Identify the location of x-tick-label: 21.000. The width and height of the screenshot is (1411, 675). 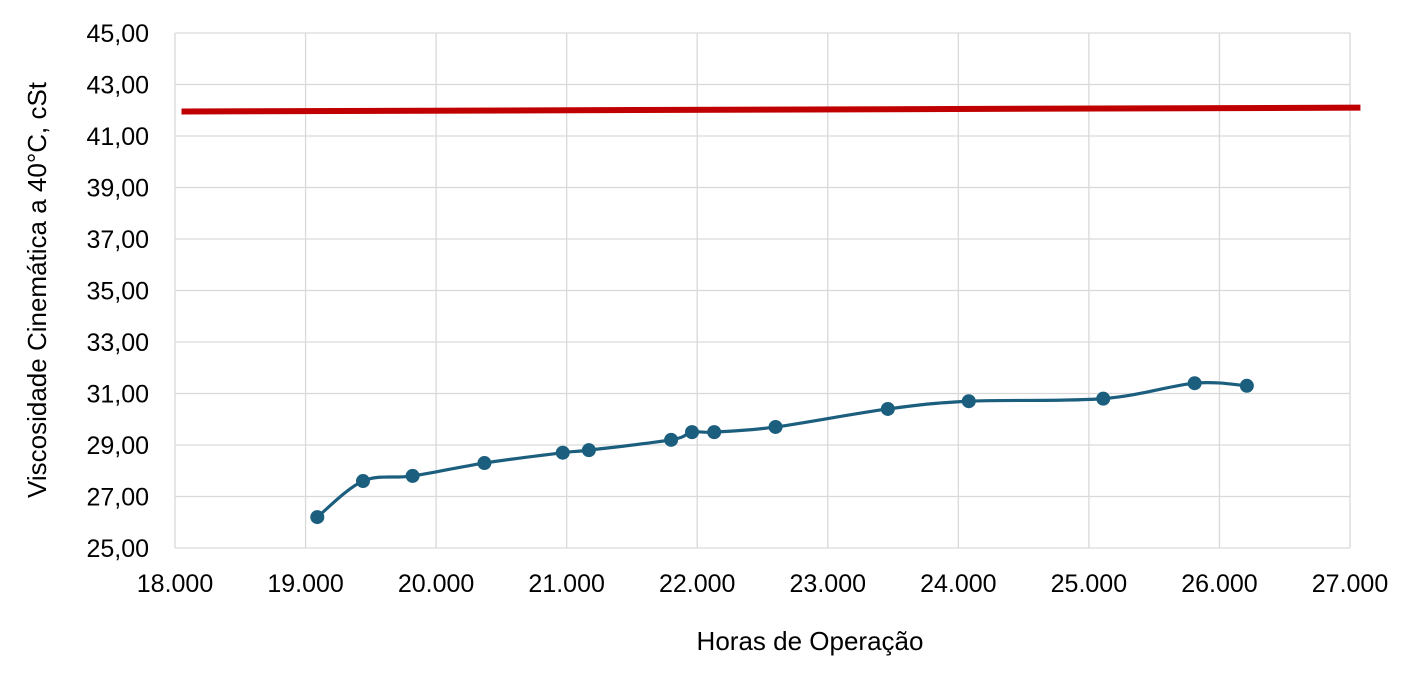
(566, 584).